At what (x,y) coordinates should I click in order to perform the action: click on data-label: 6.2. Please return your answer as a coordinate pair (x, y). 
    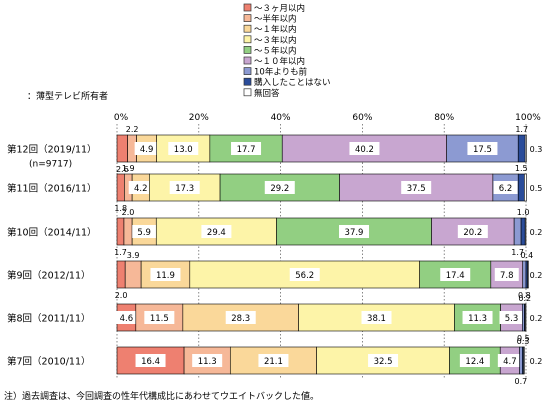
    Looking at the image, I should click on (506, 189).